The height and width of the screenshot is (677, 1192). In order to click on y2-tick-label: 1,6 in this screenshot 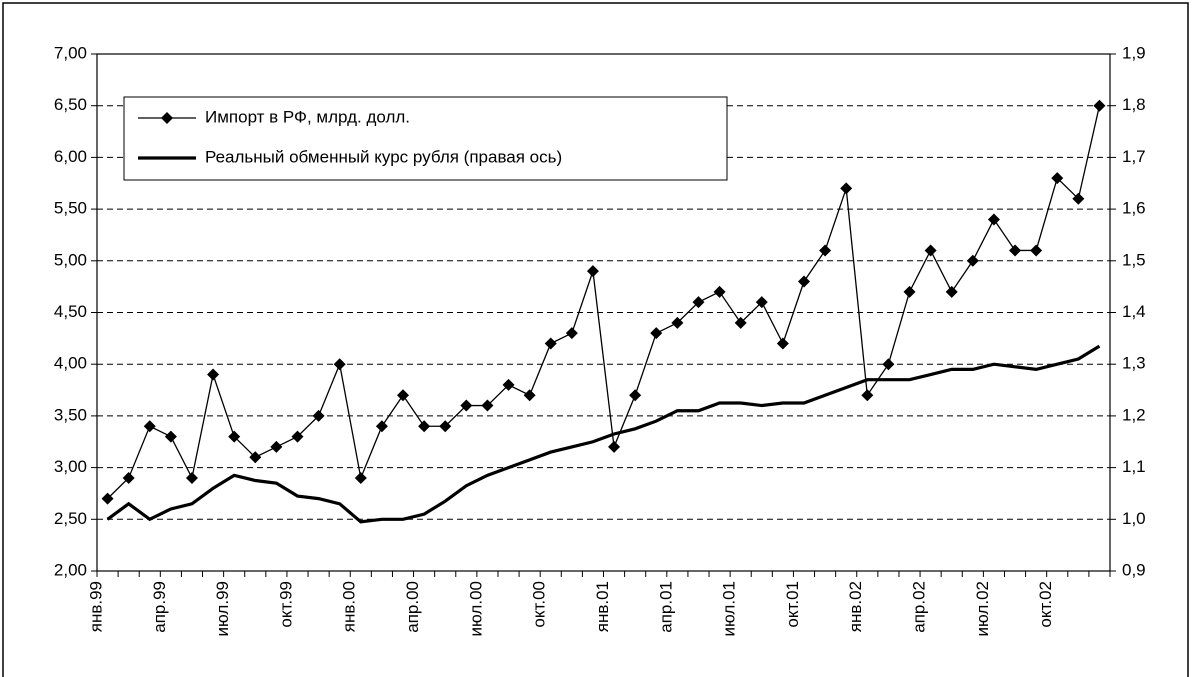, I will do `click(1134, 208)`.